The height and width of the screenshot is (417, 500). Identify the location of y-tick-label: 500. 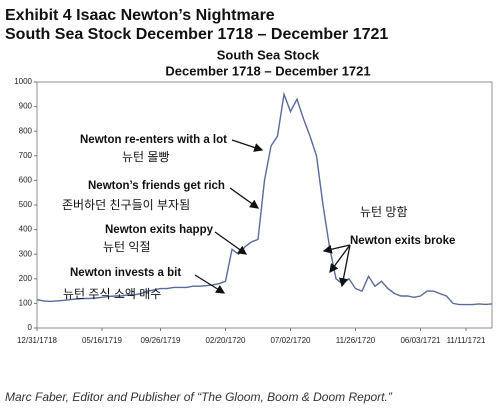
(26, 204).